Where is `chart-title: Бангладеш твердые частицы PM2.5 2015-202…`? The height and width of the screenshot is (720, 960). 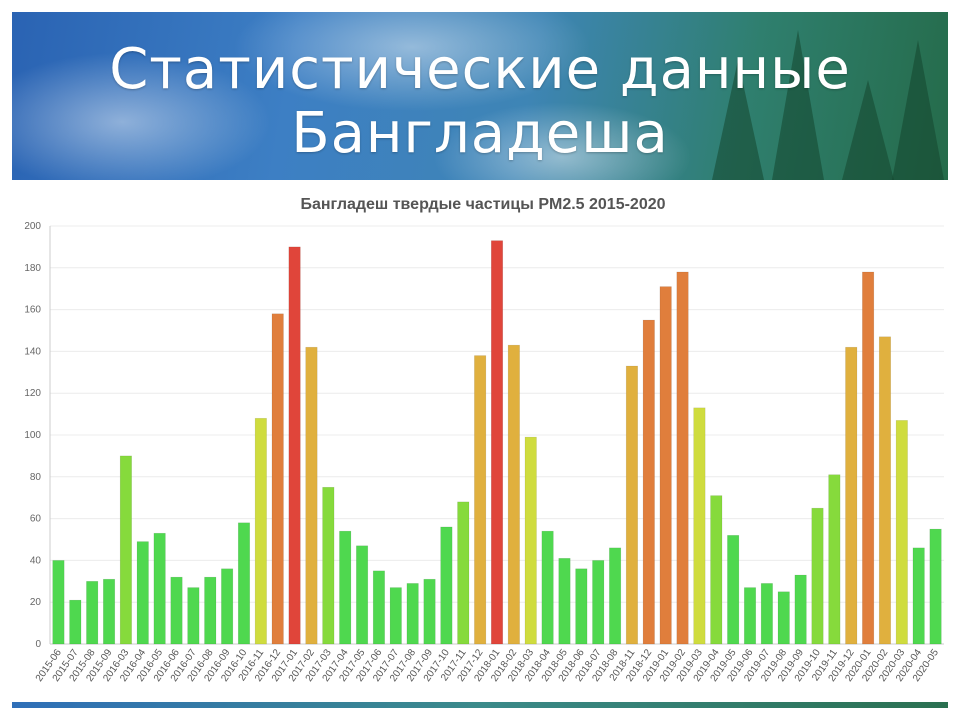
chart-title: Бангладеш твердые частицы PM2.5 2015-202… is located at coordinates (482, 204).